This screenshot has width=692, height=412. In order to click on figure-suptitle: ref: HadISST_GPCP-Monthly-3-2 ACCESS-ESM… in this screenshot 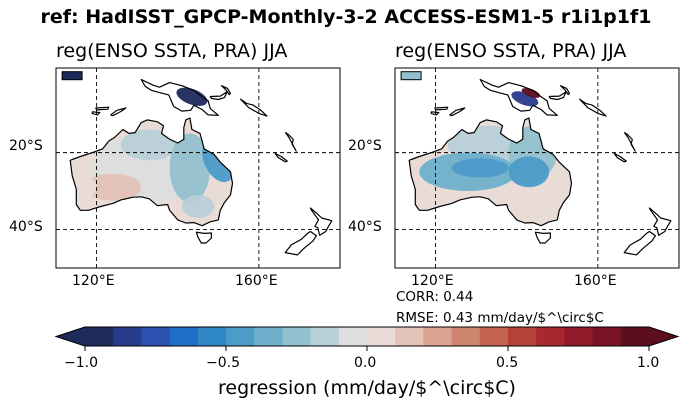, I will do `click(346, 17)`.